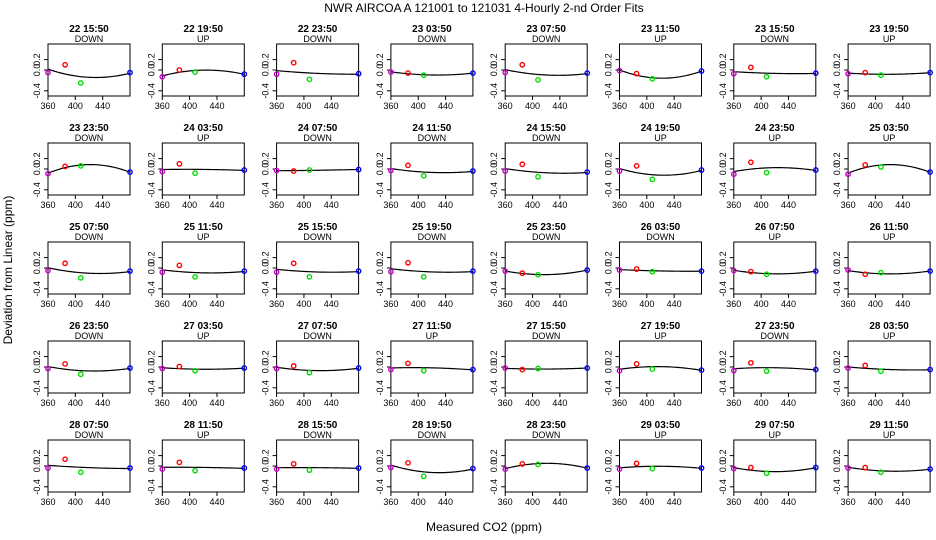  What do you see at coordinates (546, 425) in the screenshot?
I see `panel-time-label: 28 23:50` at bounding box center [546, 425].